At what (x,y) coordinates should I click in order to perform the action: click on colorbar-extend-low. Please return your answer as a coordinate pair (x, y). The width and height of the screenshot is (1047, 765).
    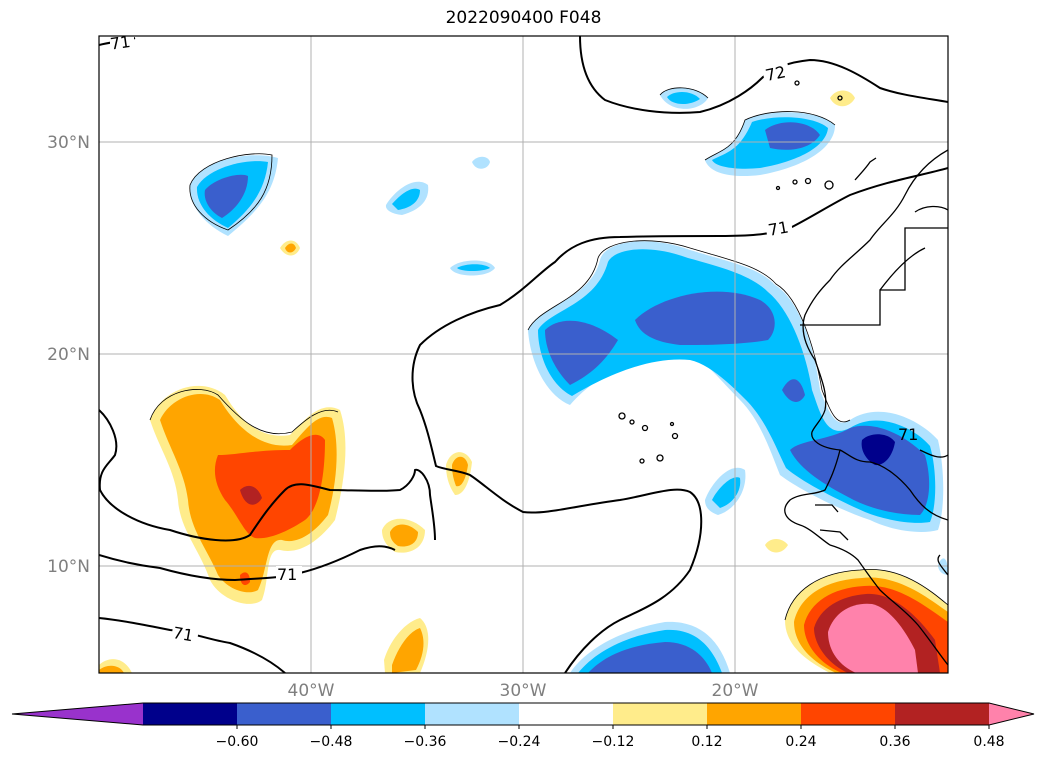
    Looking at the image, I should click on (77, 714).